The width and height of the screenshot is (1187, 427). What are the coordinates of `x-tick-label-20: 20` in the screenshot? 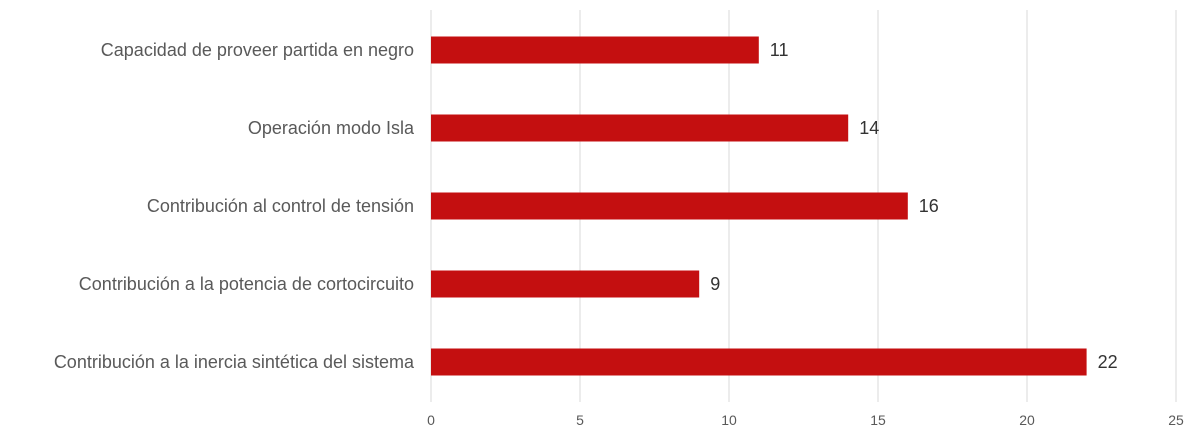 It's located at (1027, 419).